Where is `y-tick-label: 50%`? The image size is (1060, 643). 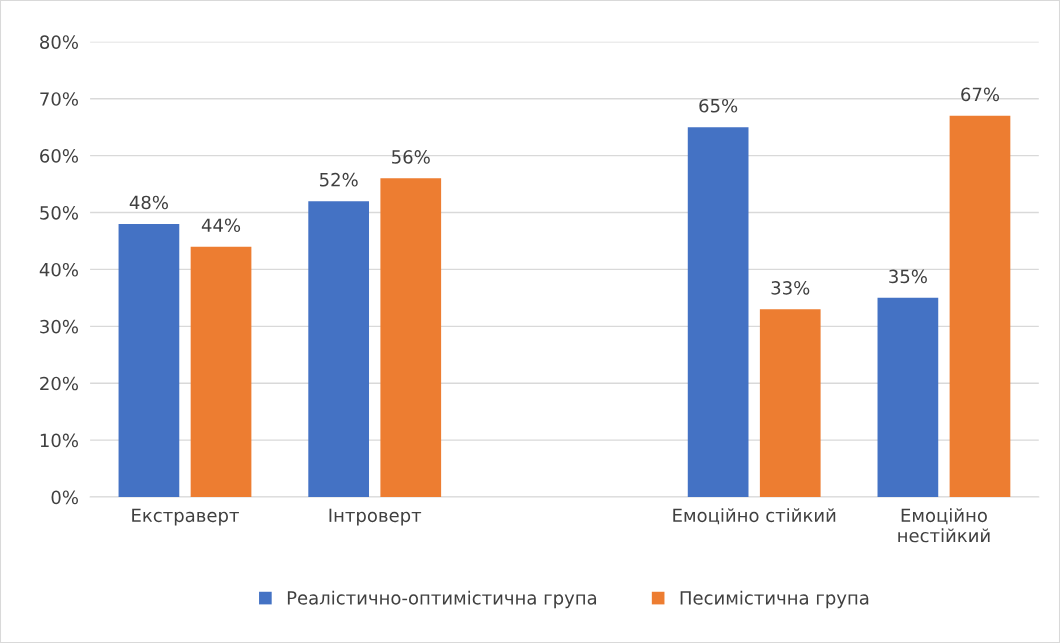
y-tick-label: 50% is located at coordinates (59, 212).